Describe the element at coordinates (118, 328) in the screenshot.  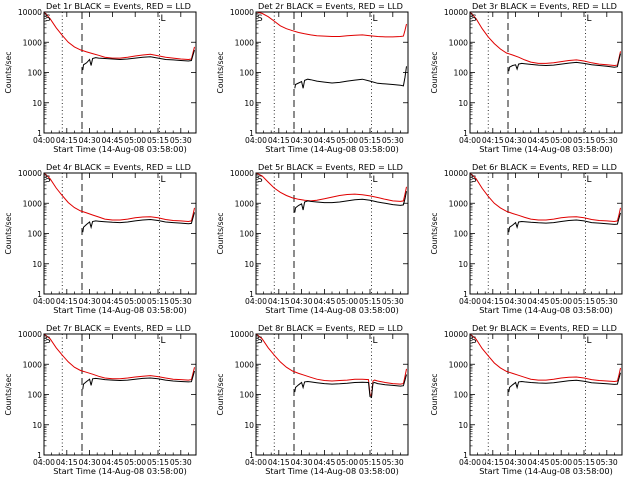
I see `panel-title: Det 7r BLACK = Events, RED = LLD` at that location.